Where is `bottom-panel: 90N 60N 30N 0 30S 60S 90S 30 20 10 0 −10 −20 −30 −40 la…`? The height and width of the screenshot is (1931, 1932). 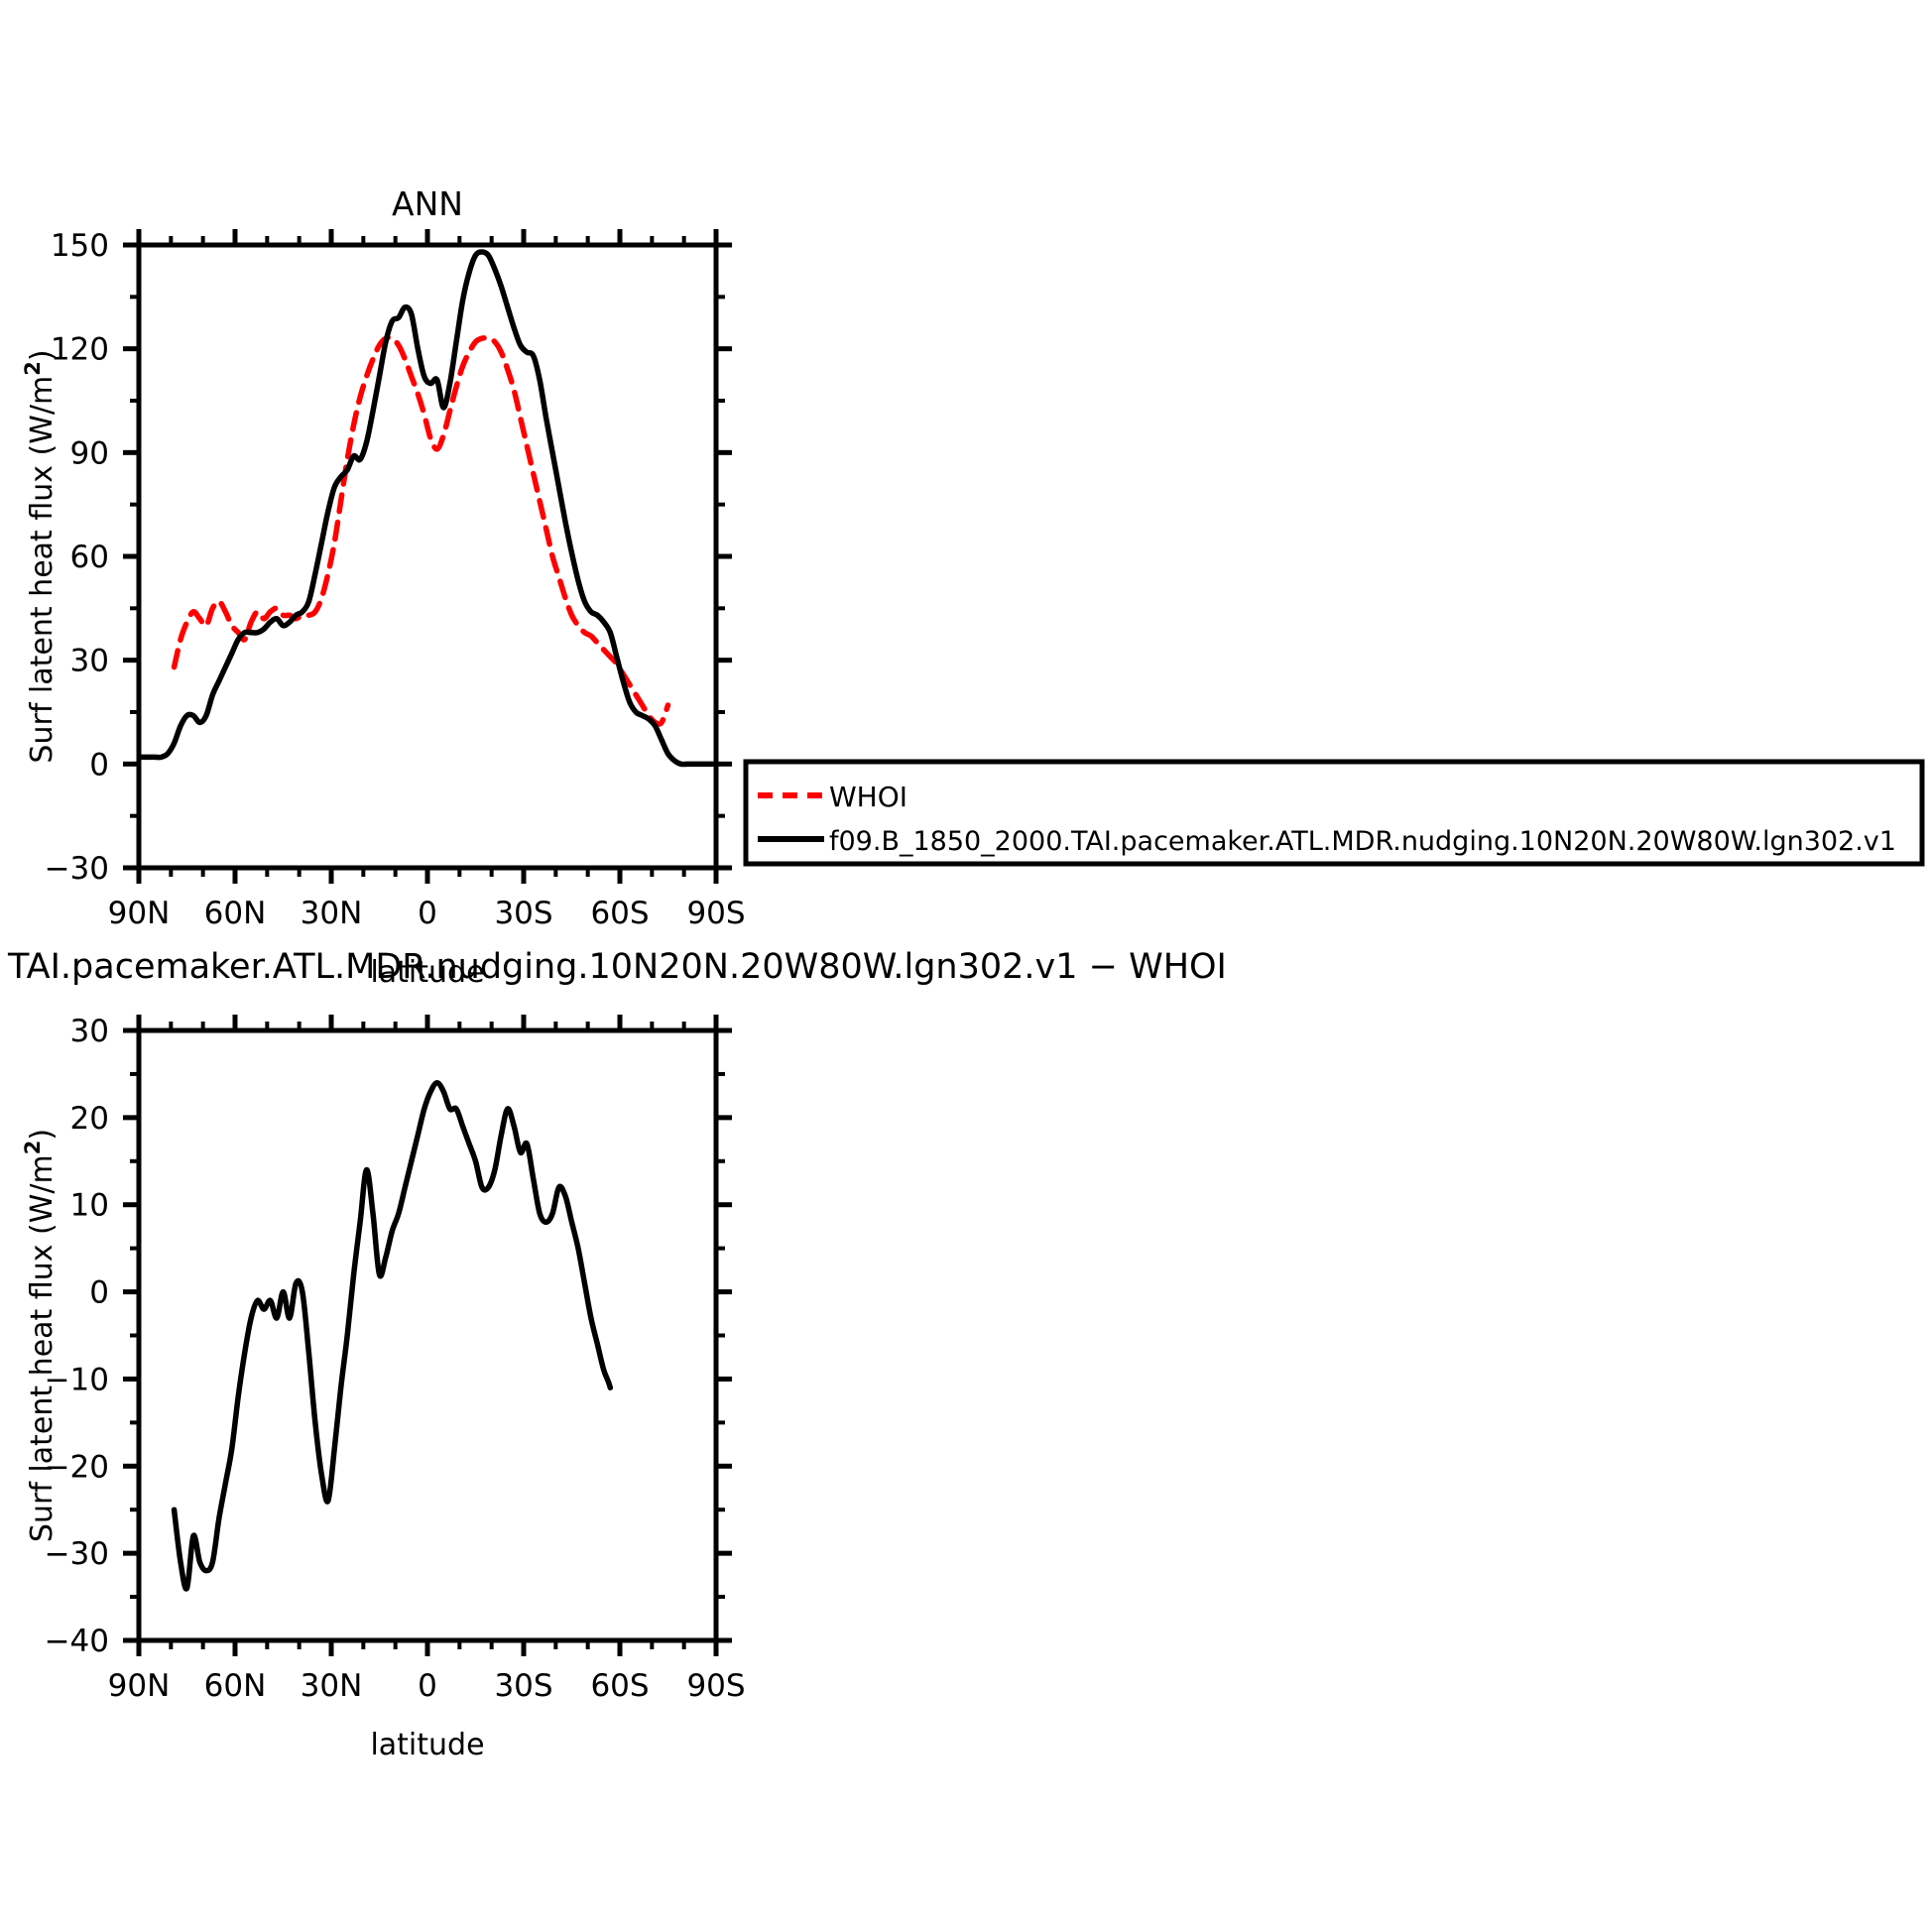 bottom-panel: 90N 60N 30N 0 30S 60S 90S 30 20 10 0 −10 −20 −30 −40 la… is located at coordinates (383, 1388).